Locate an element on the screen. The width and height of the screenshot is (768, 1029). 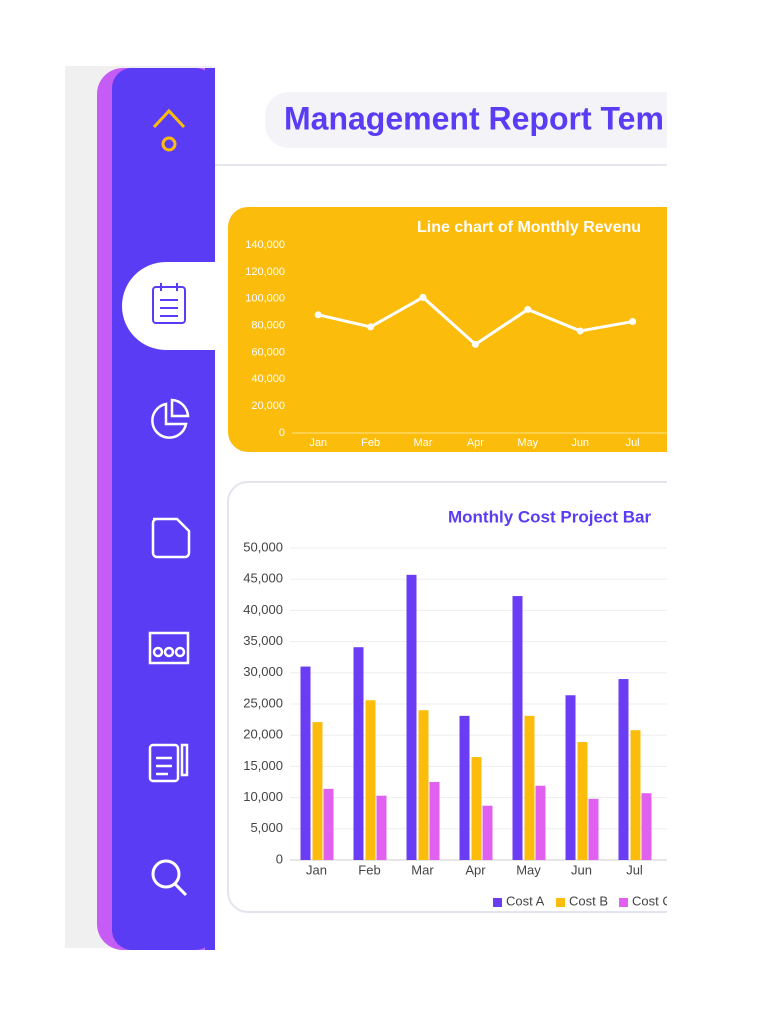
active-tab is located at coordinates (168, 306).